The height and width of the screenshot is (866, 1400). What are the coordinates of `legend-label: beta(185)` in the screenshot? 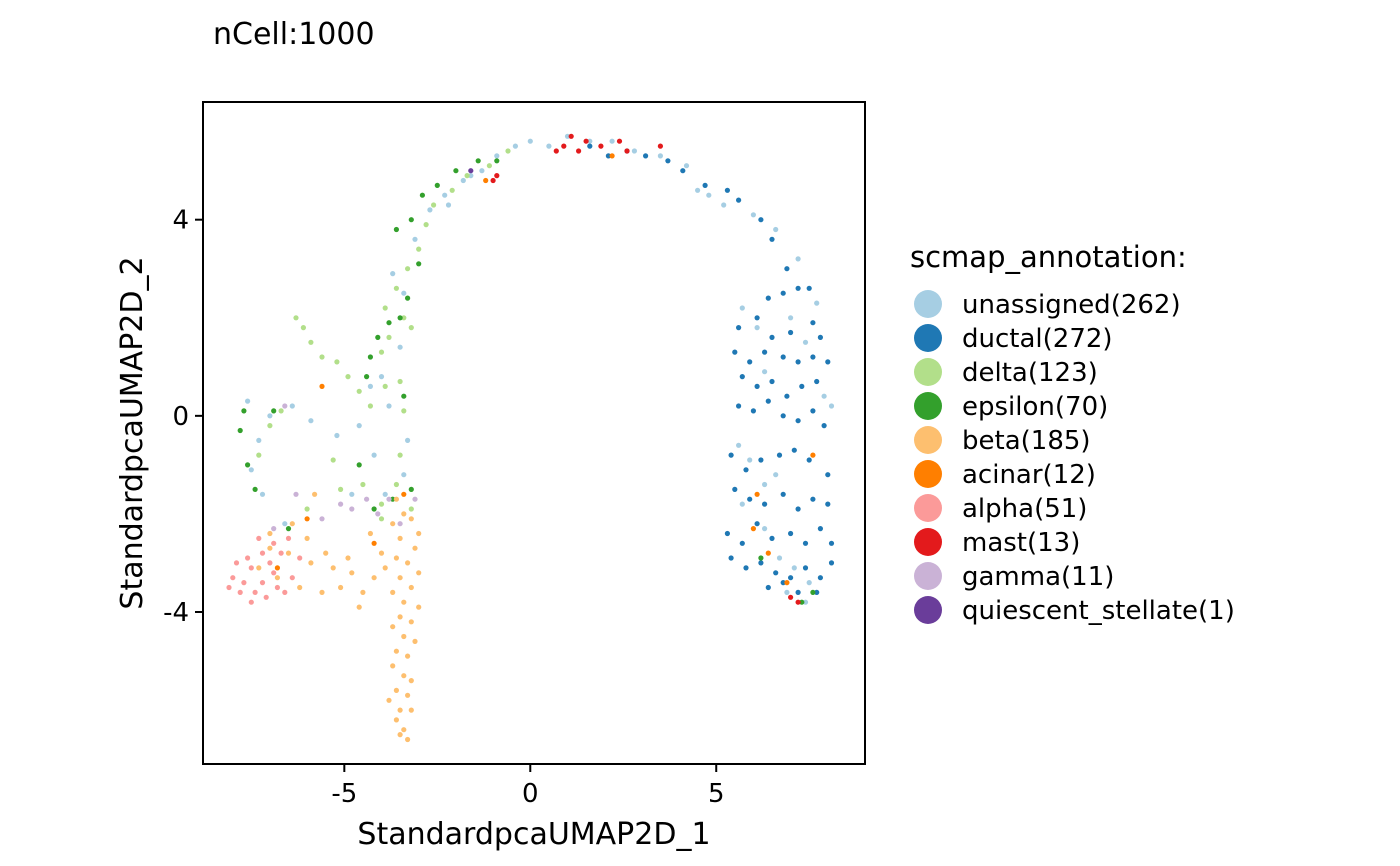 It's located at (1026, 441).